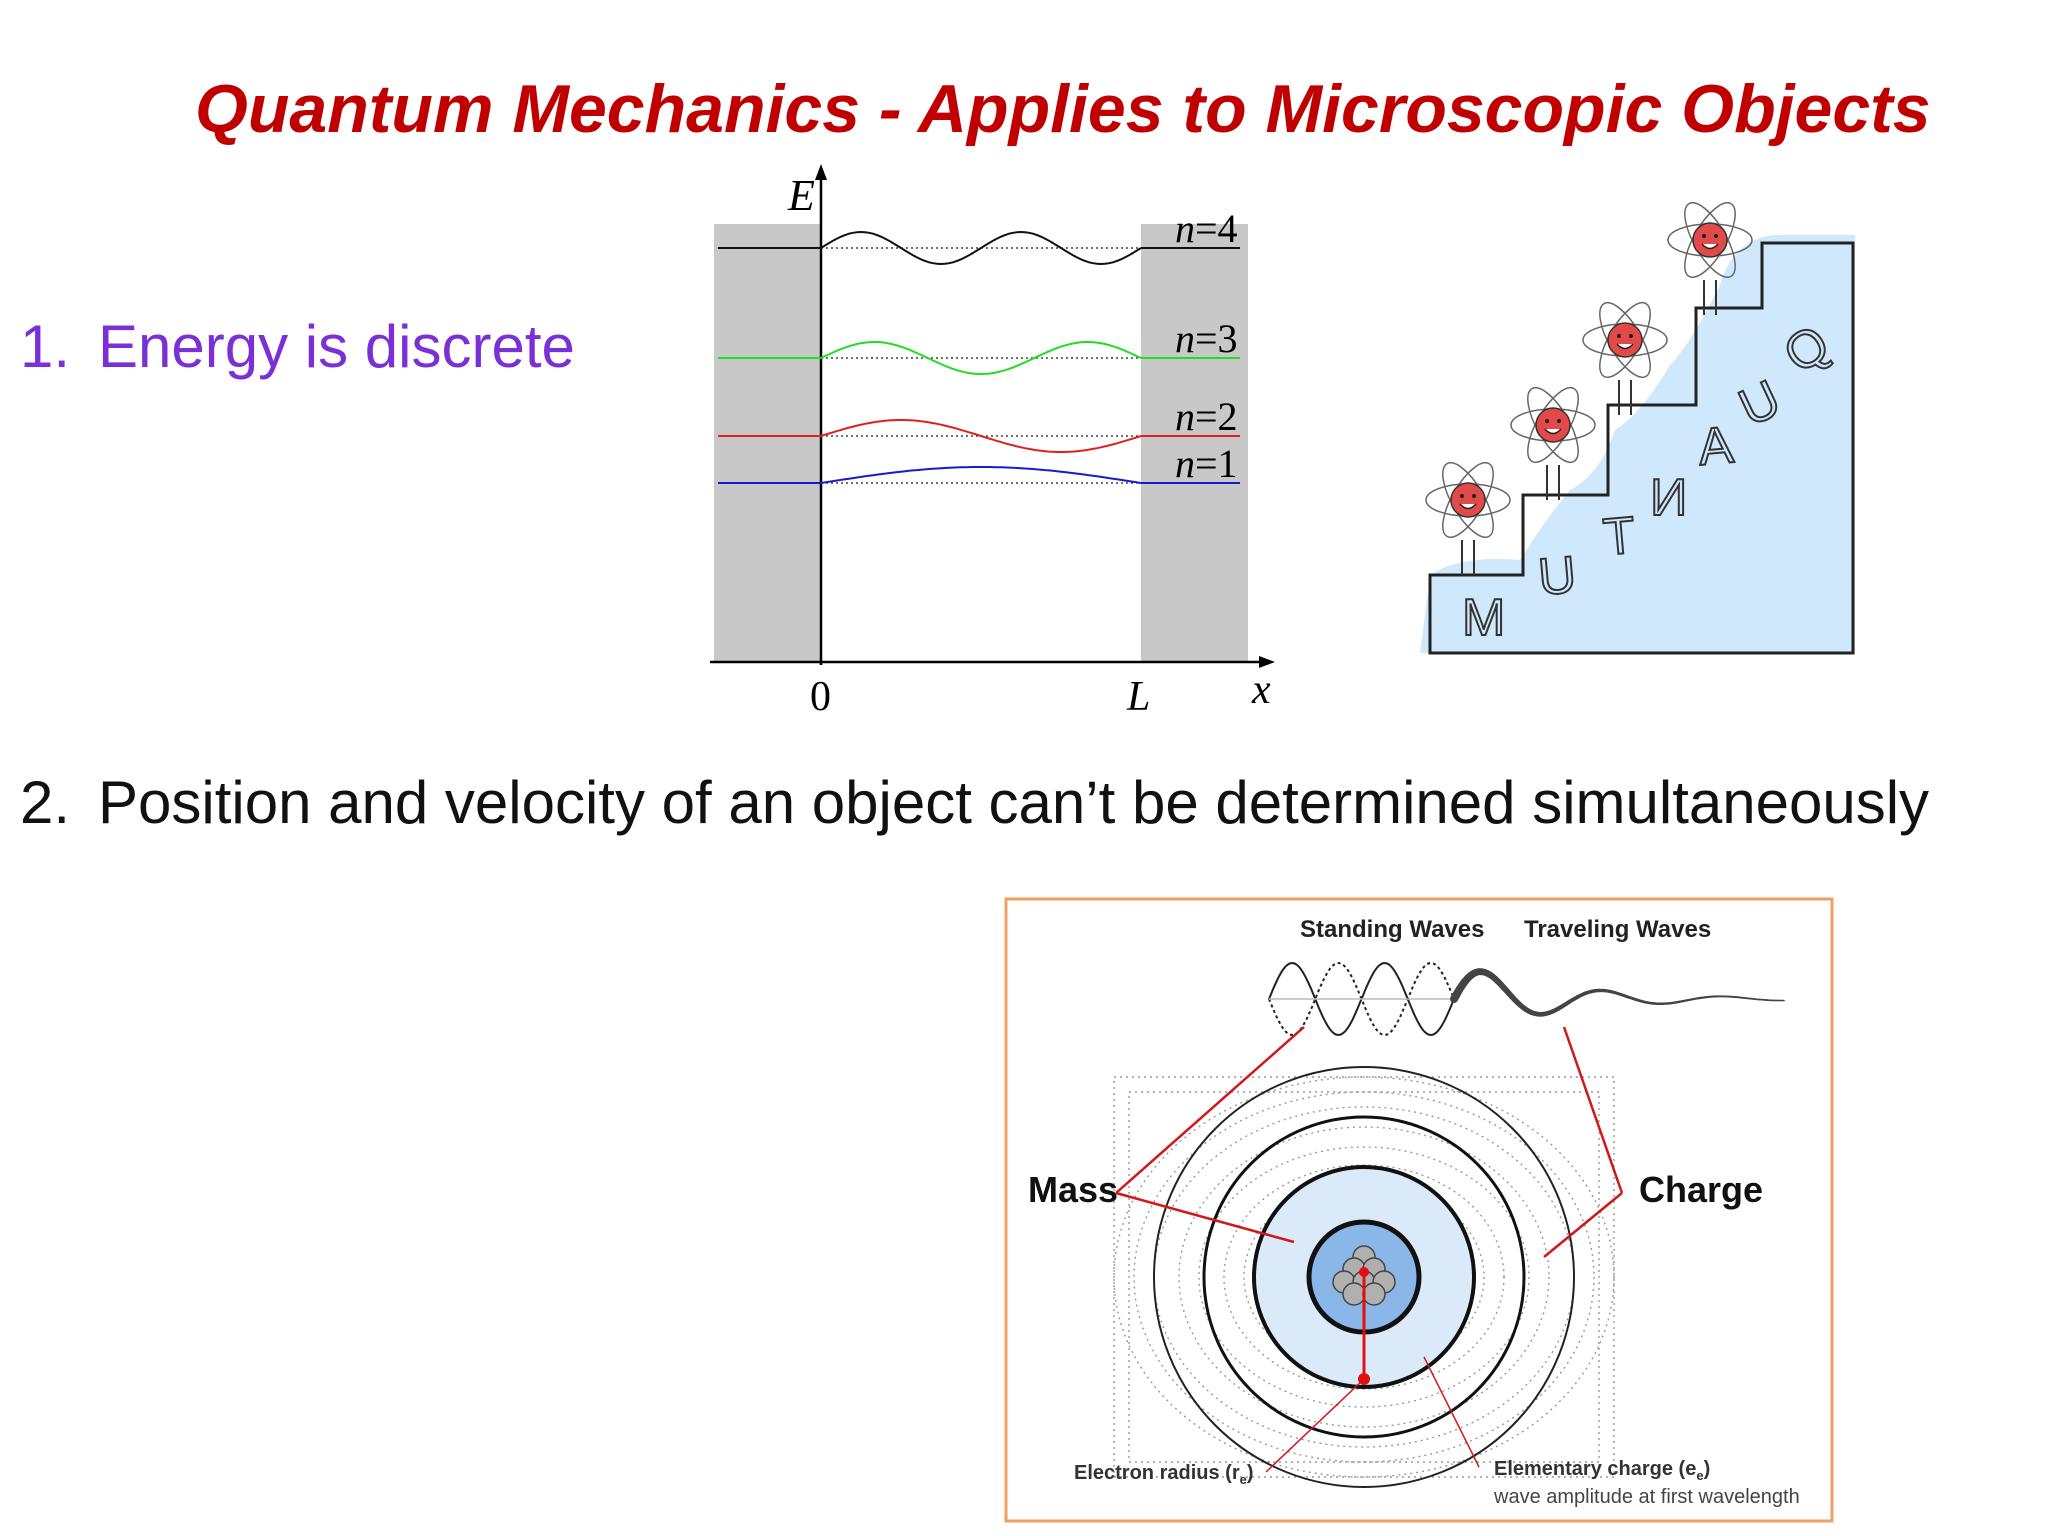 This screenshot has height=1536, width=2048. Describe the element at coordinates (1361, 999) in the screenshot. I see `standing-wave-mirror` at that location.